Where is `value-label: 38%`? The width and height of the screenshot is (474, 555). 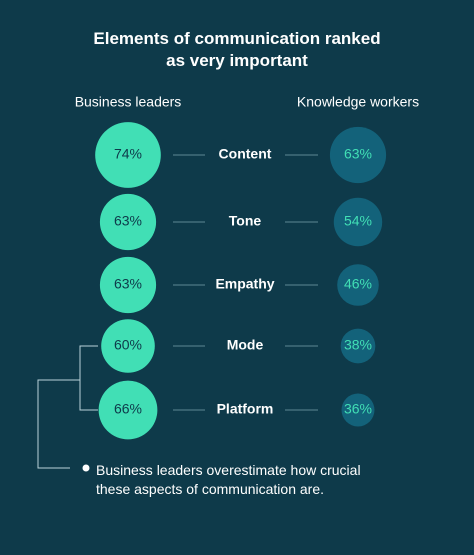 value-label: 38% is located at coordinates (358, 345).